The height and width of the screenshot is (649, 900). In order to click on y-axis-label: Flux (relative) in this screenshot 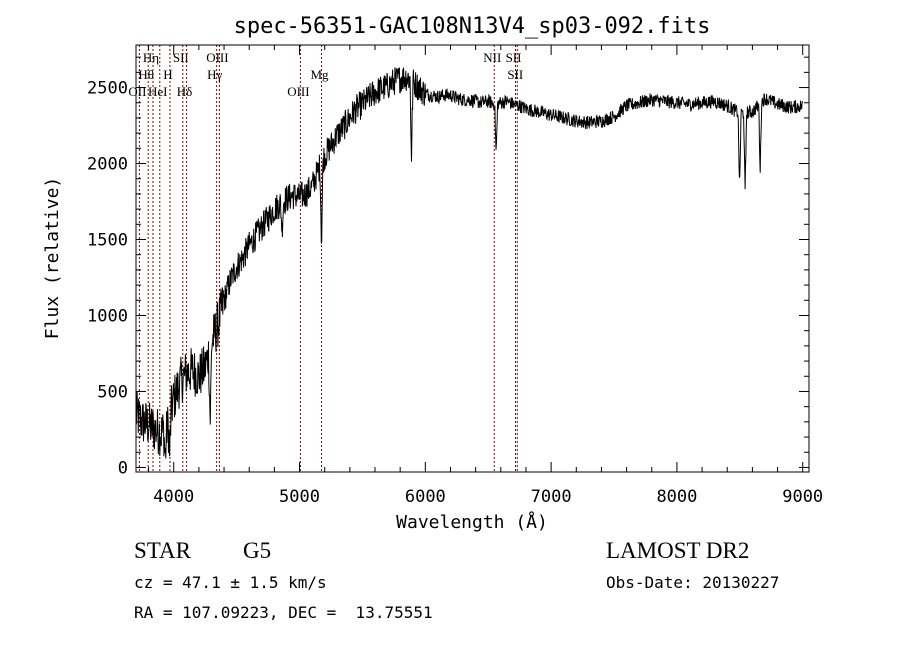, I will do `click(52, 258)`.